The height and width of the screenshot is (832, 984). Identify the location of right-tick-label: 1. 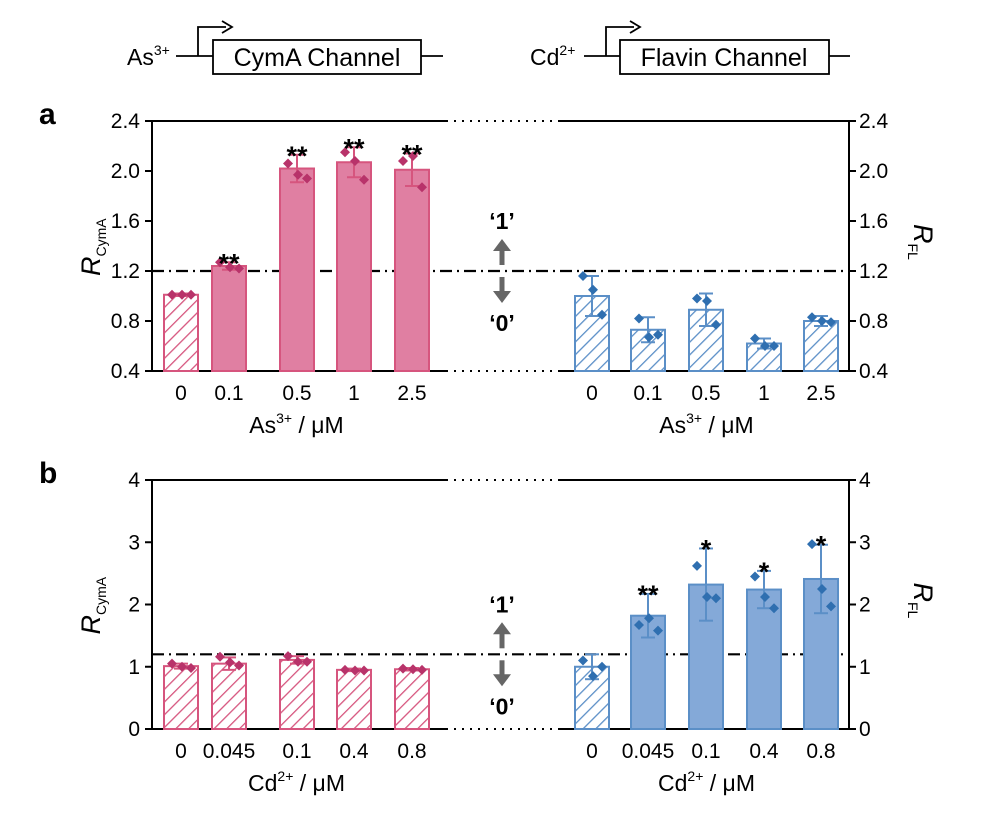
(865, 667).